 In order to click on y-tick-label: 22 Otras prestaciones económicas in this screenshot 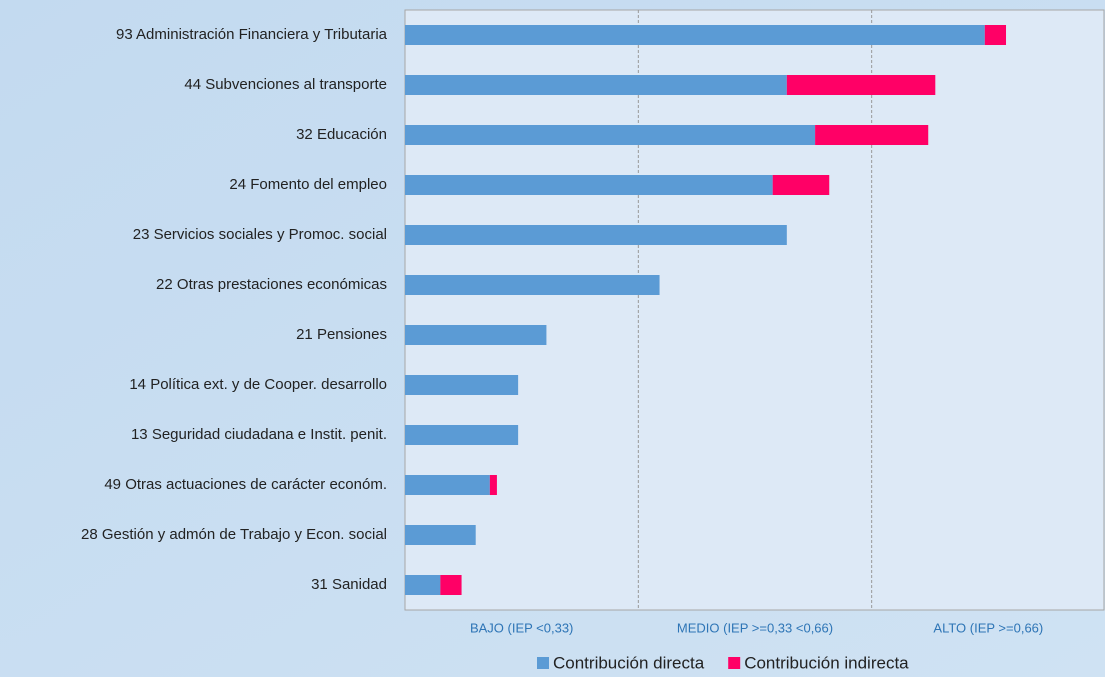, I will do `click(271, 284)`.